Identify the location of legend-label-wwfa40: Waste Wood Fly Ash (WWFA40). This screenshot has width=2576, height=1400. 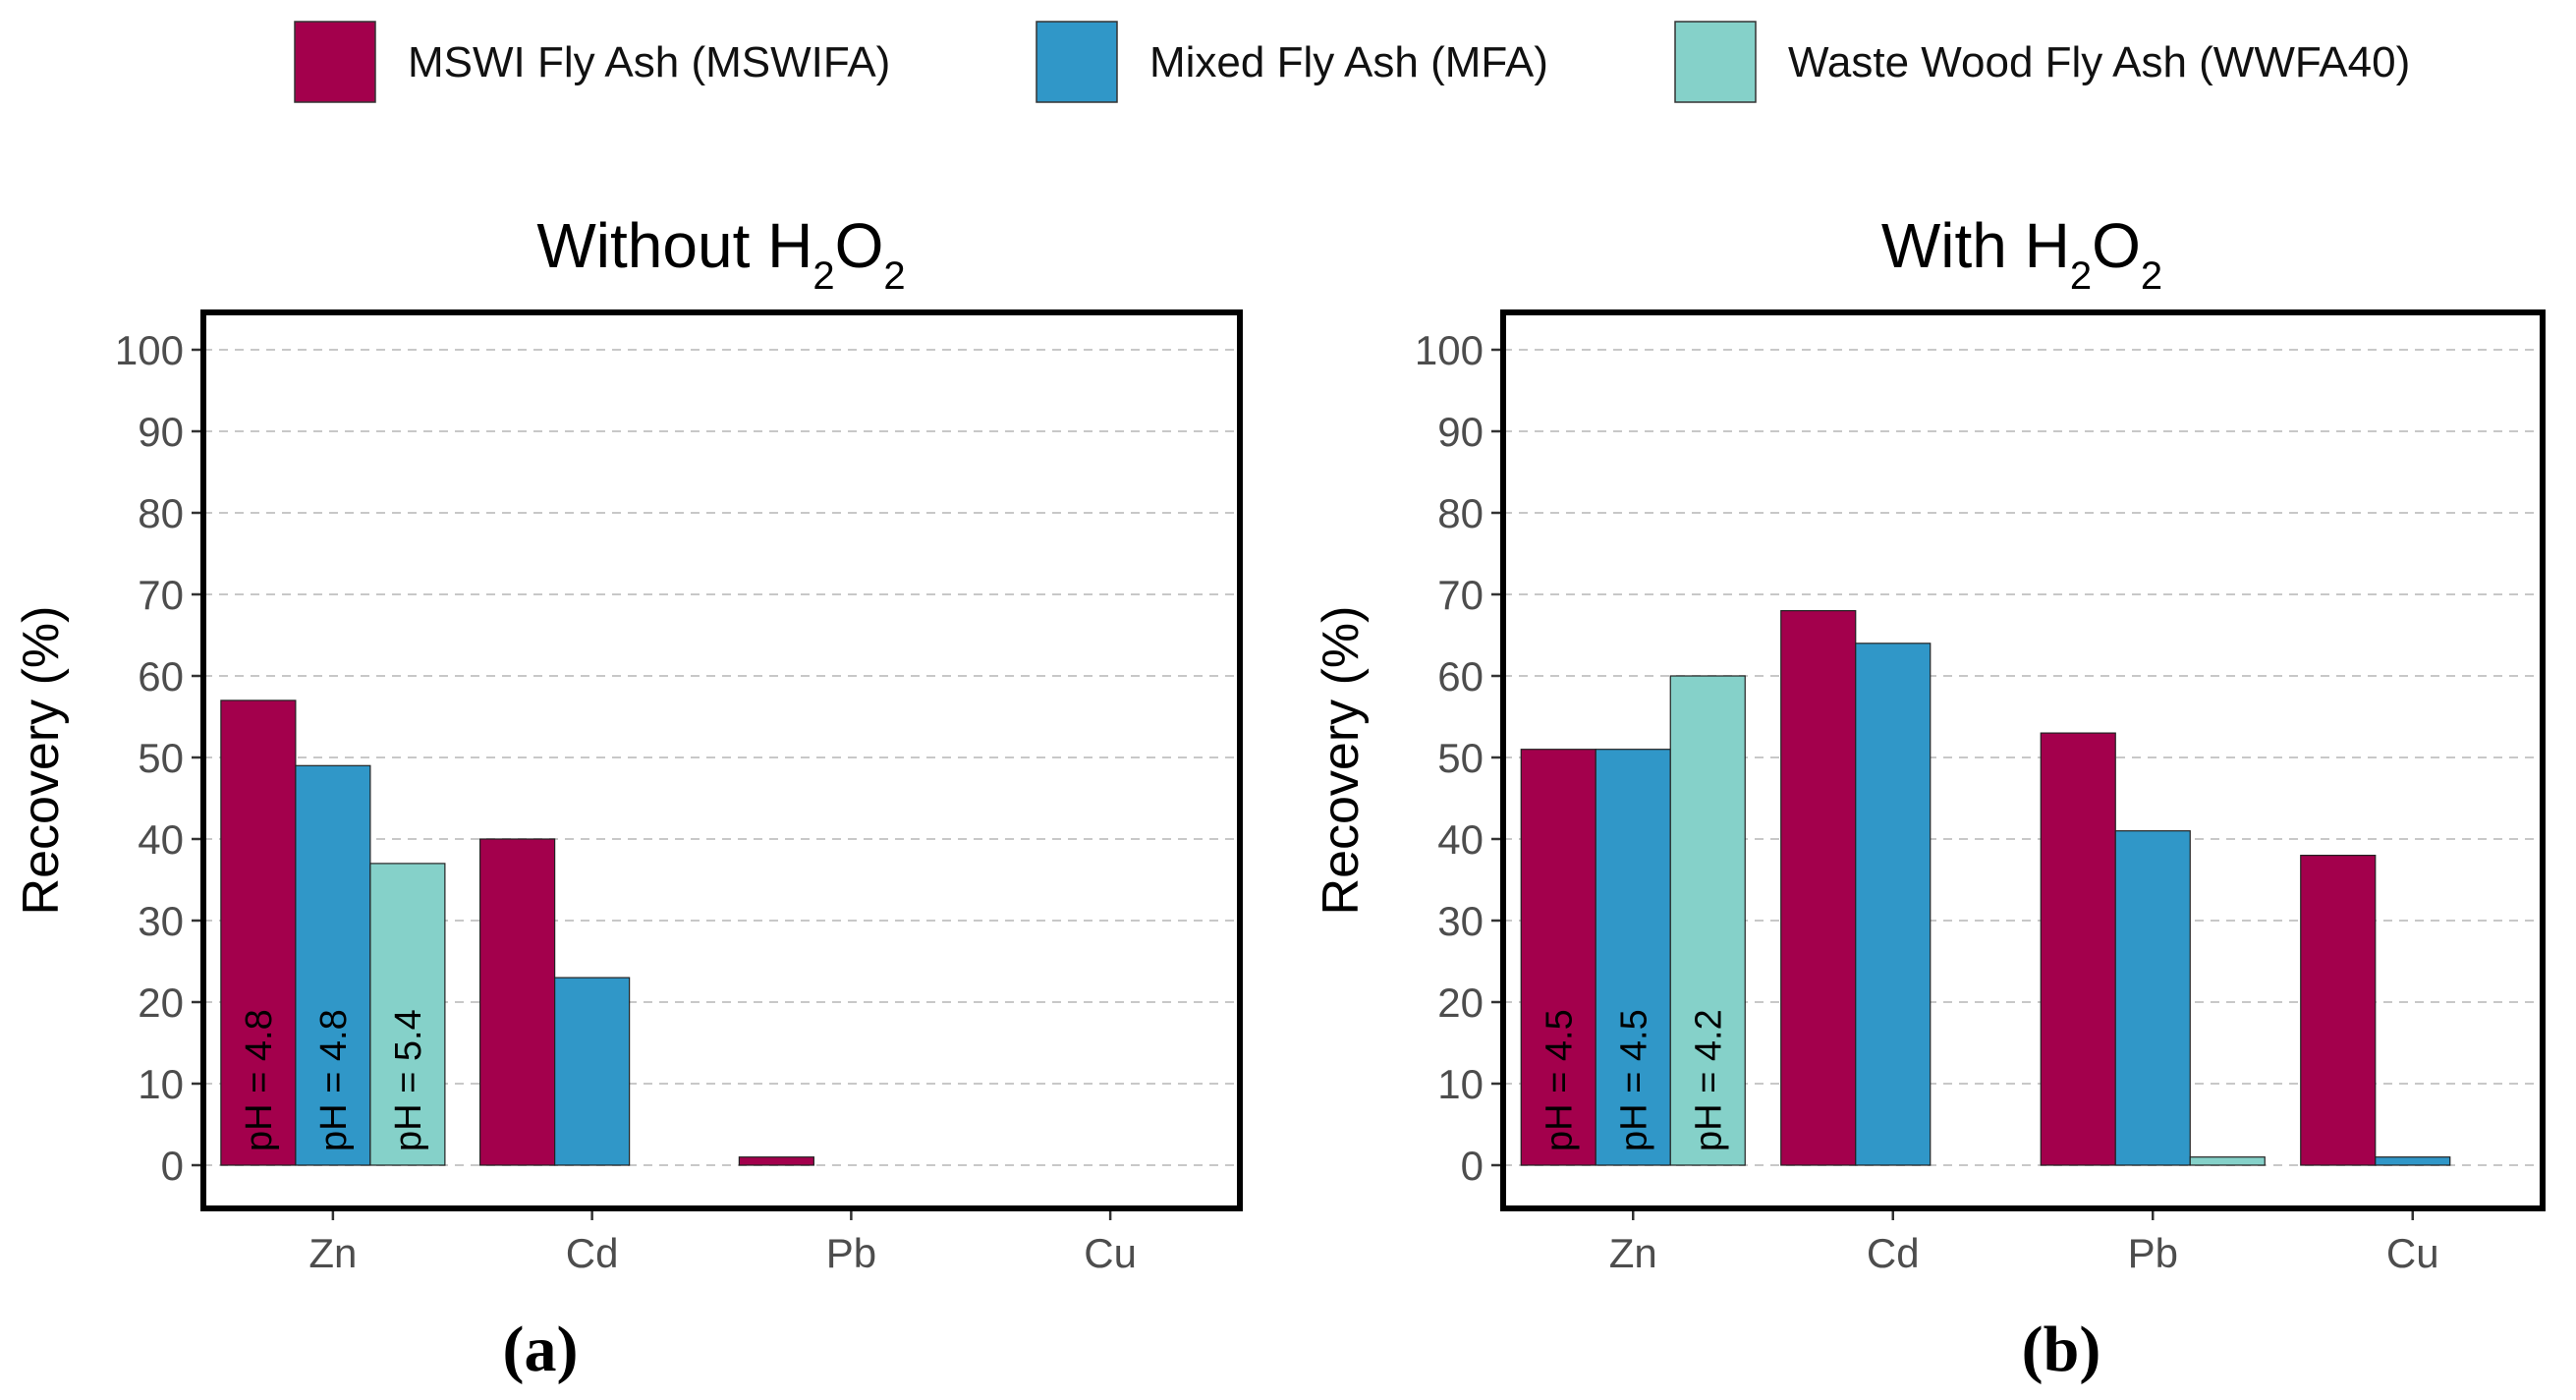
(2099, 62).